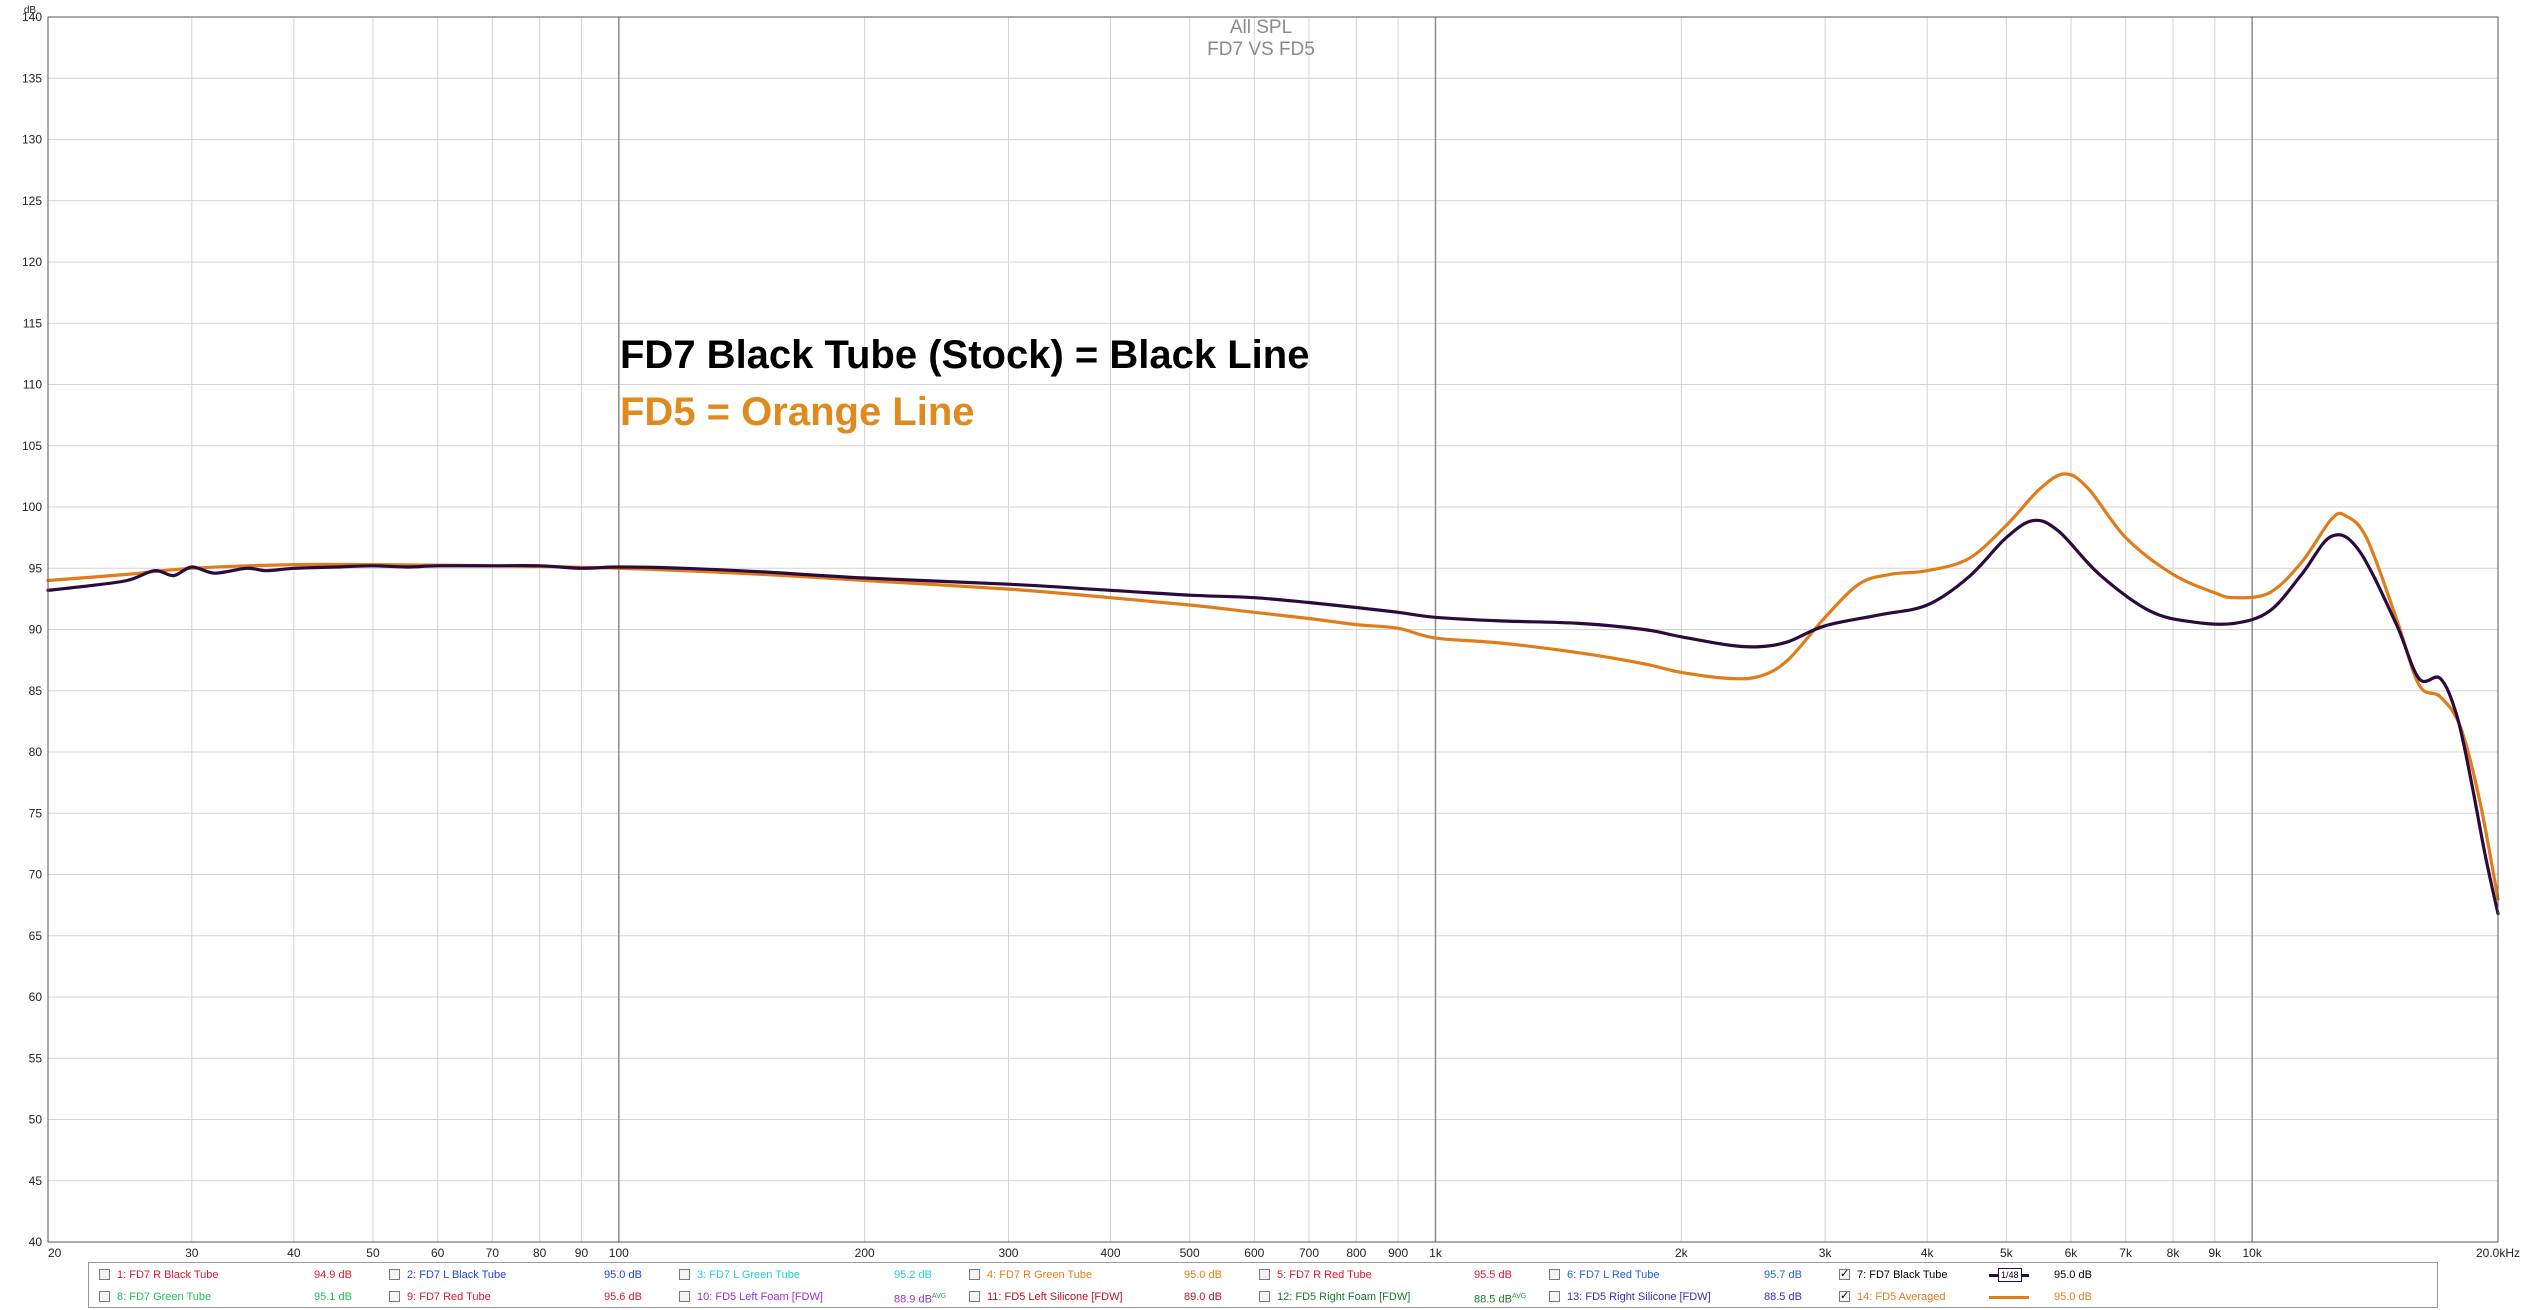 This screenshot has height=1310, width=2523. What do you see at coordinates (32, 140) in the screenshot?
I see `y-tick-label: 130` at bounding box center [32, 140].